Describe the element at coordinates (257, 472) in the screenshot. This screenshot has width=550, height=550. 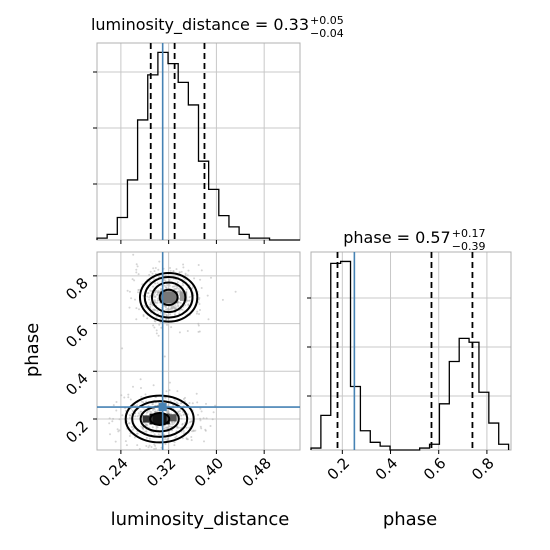
I see `luminosity-distance-tick-3: 0.48` at that location.